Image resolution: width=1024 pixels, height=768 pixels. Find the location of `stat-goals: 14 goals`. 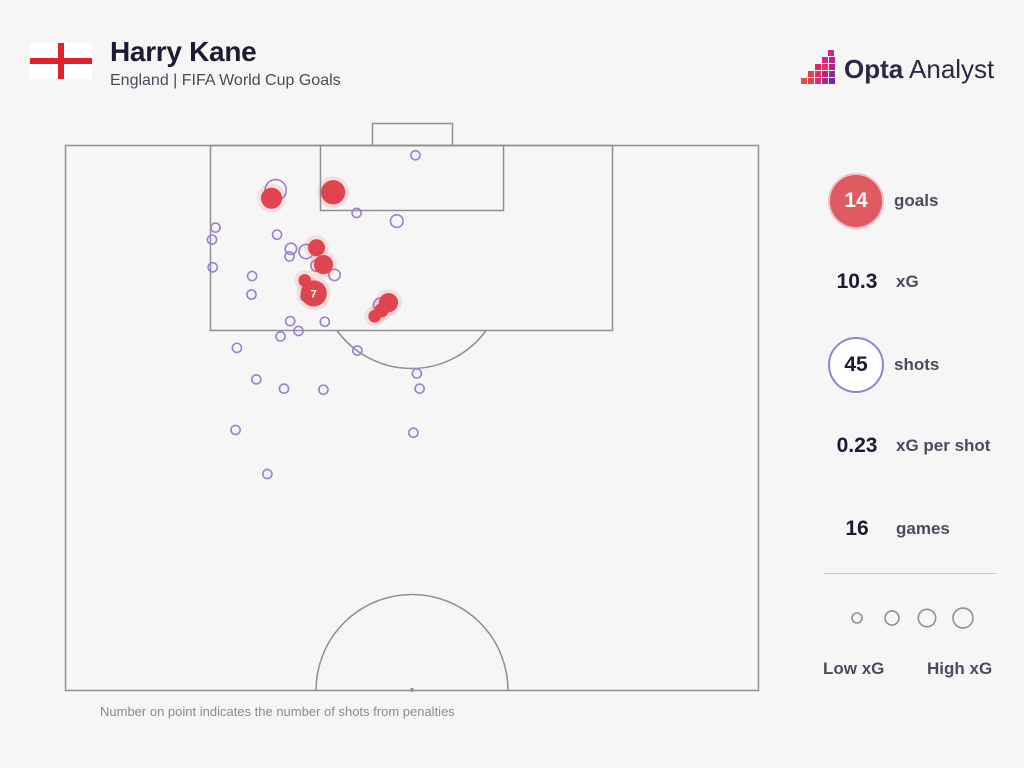

stat-goals: 14 goals is located at coordinates (883, 201).